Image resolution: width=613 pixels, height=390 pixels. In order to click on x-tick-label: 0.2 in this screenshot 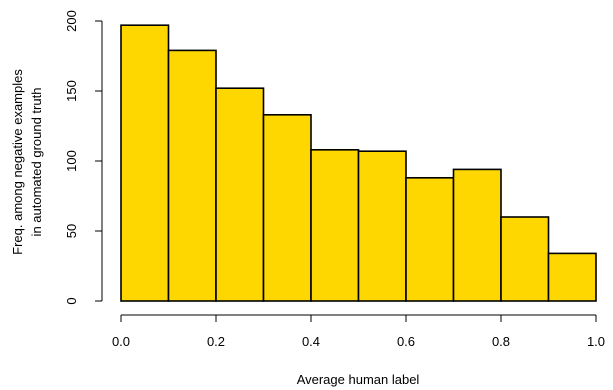, I will do `click(216, 341)`.